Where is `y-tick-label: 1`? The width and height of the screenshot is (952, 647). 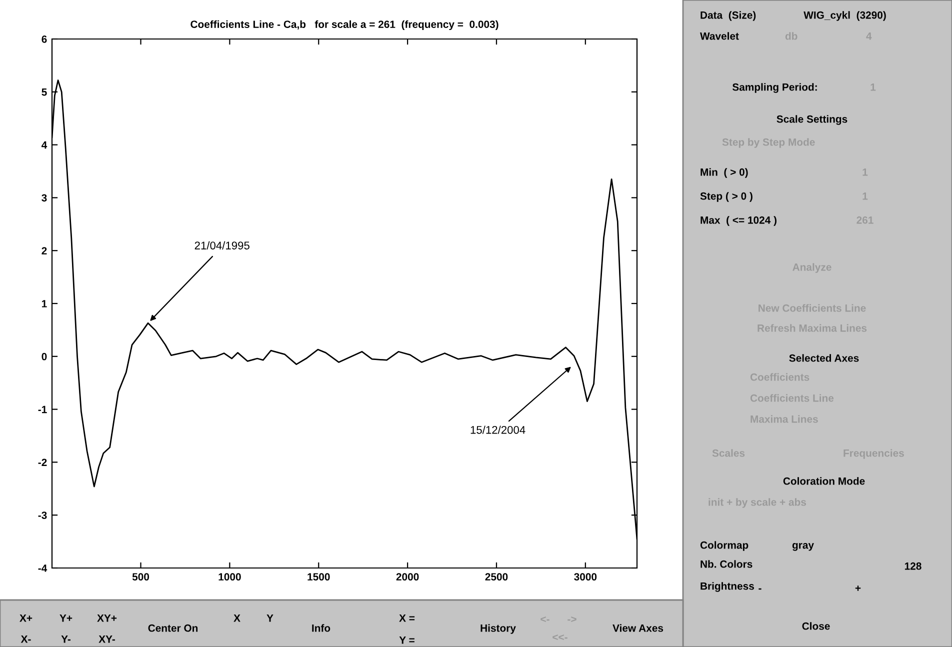
y-tick-label: 1 is located at coordinates (44, 304).